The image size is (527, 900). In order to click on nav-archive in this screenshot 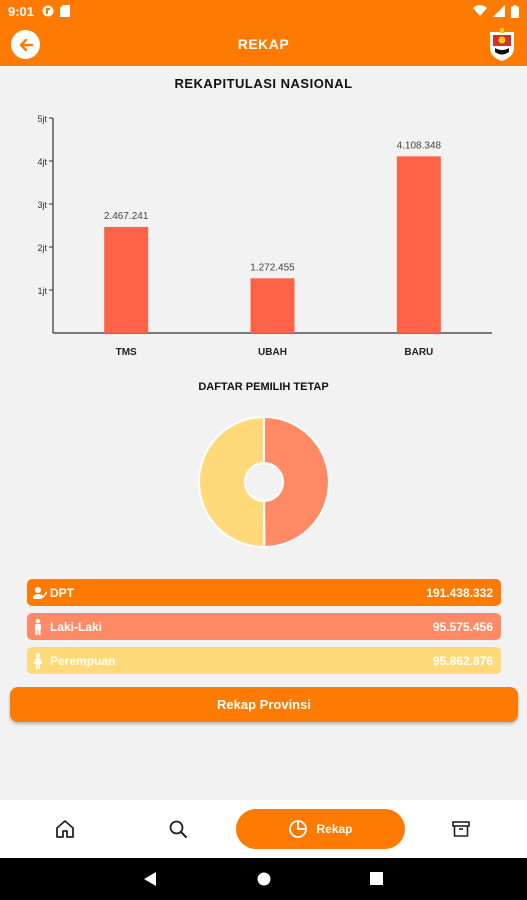, I will do `click(461, 829)`.